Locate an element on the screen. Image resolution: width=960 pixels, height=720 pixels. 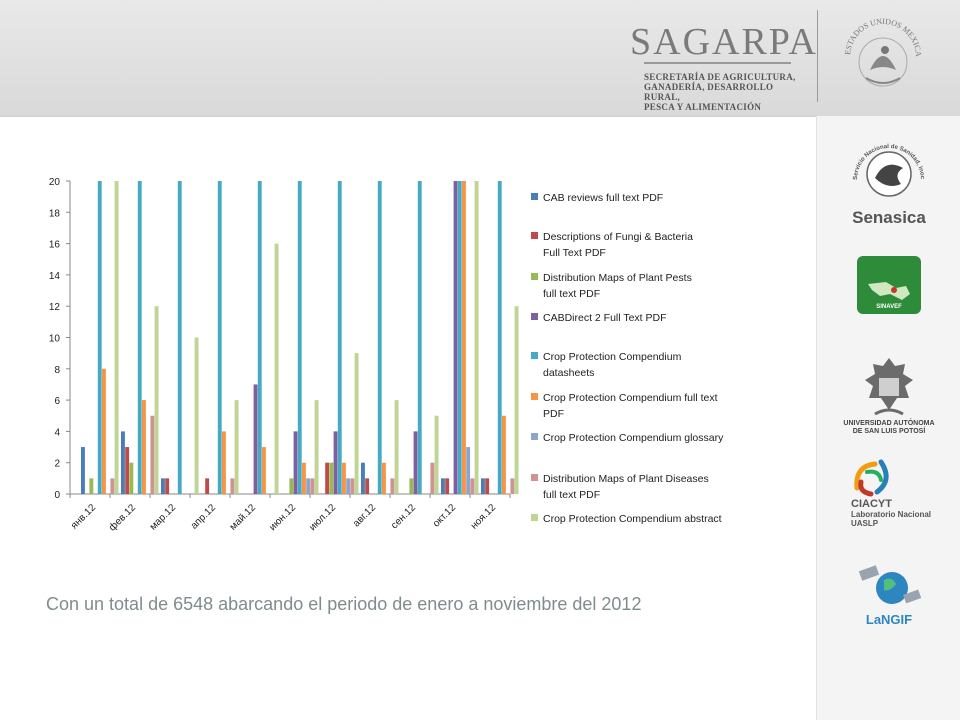
header-divider is located at coordinates (817, 56).